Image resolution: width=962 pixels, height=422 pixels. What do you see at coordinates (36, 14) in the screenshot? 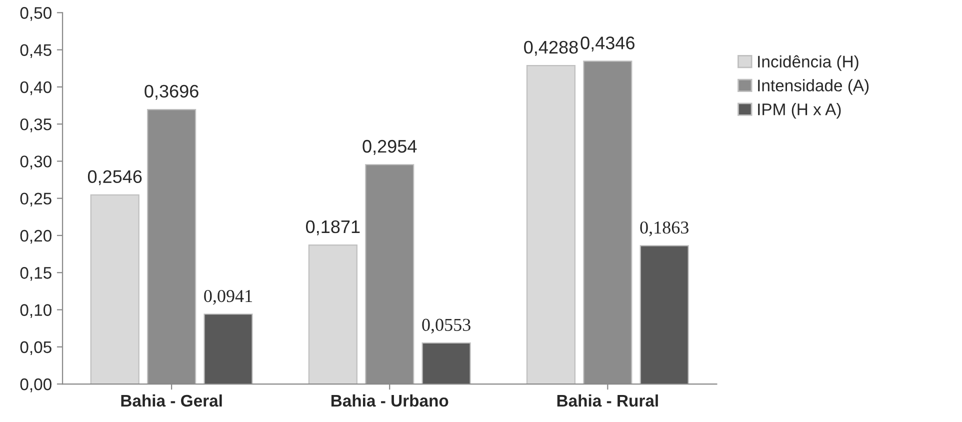
I see `y-tick-label: 0,50` at bounding box center [36, 14].